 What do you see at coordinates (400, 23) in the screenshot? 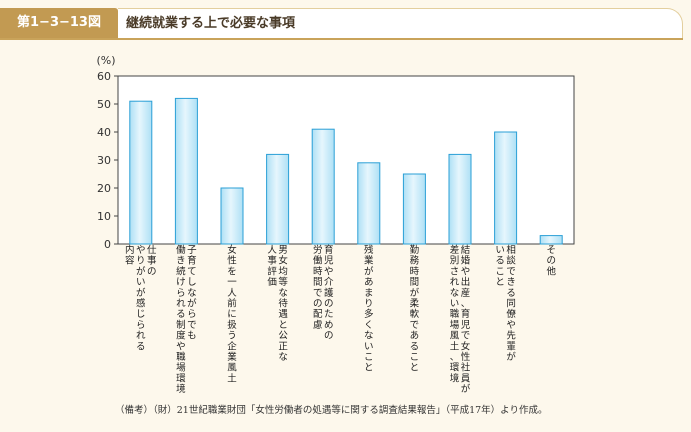
I see `figure-title-box: 継続就業する上で必要な事項` at bounding box center [400, 23].